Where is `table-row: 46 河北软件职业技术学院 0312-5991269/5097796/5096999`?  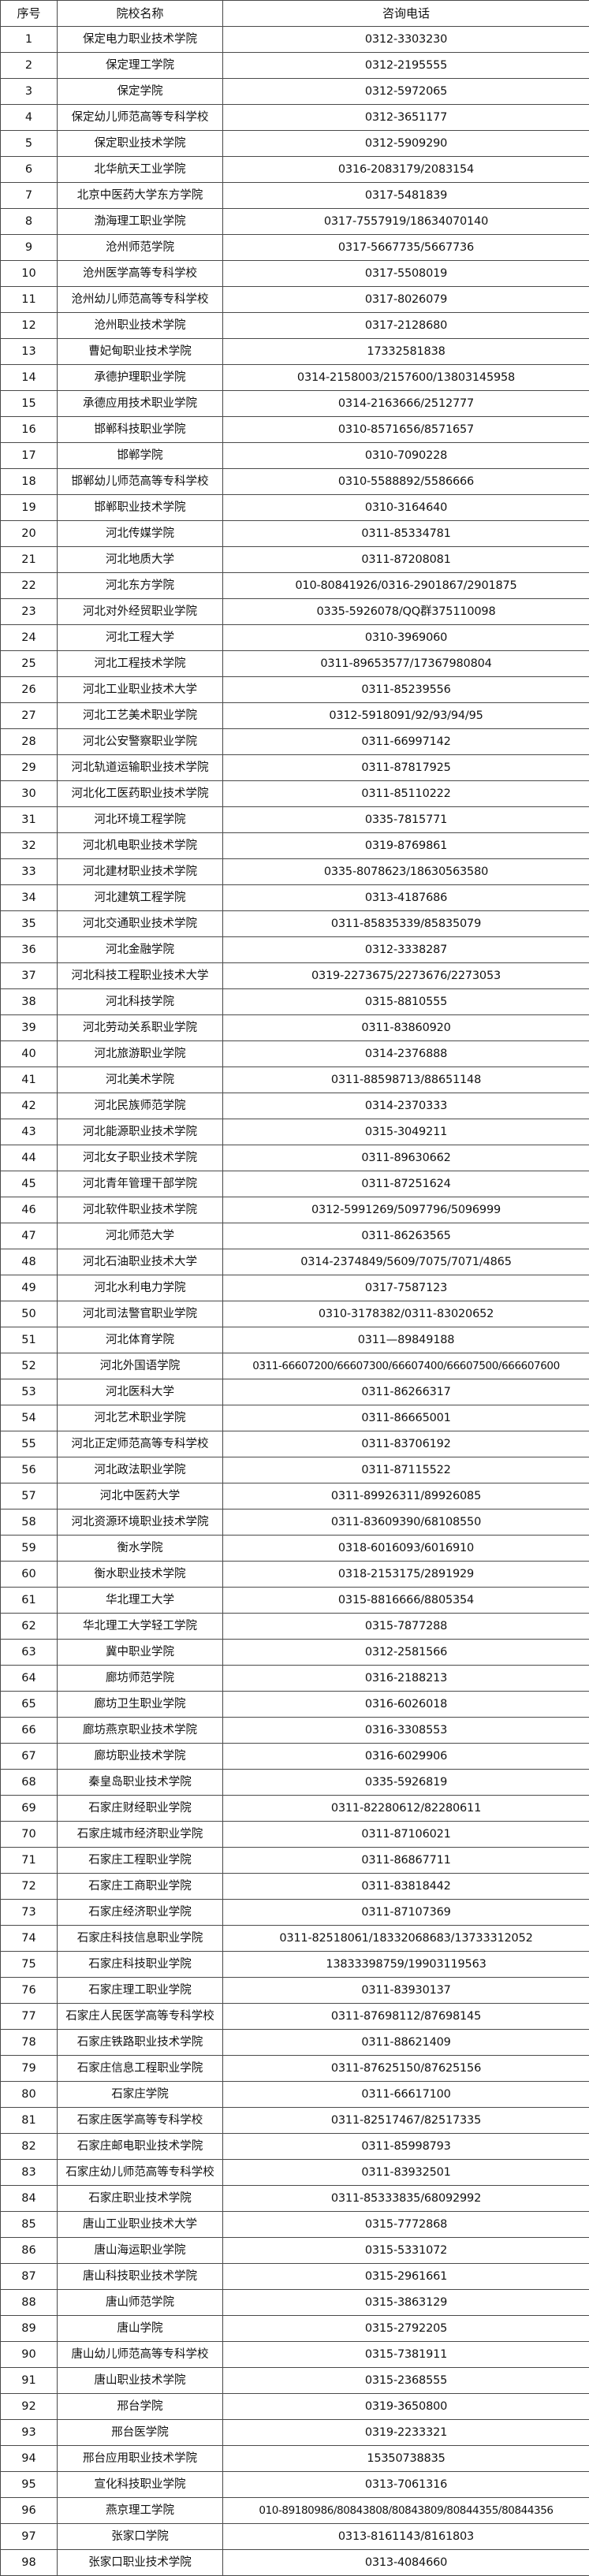
table-row: 46 河北软件职业技术学院 0312-5991269/5097796/5096999 is located at coordinates (294, 1210).